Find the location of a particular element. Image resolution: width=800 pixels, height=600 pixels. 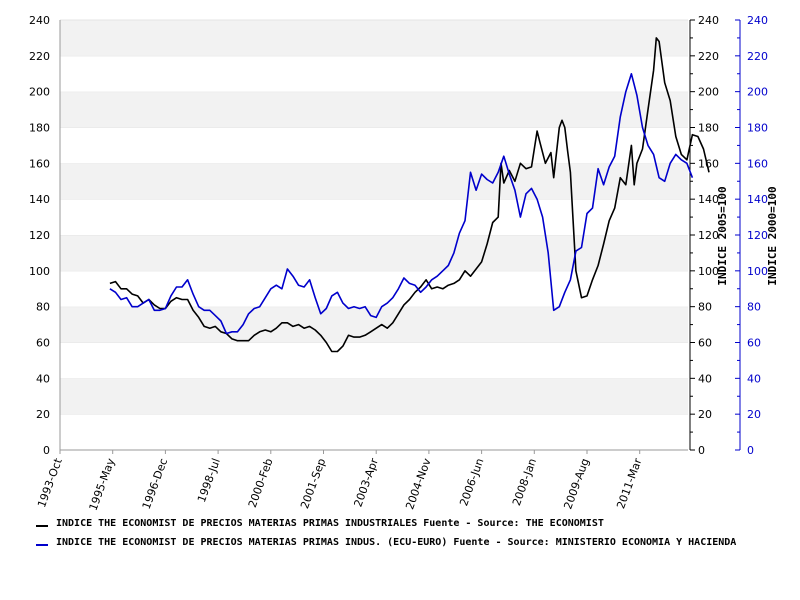

y-tick-label-right-1: 200 is located at coordinates (708, 92).